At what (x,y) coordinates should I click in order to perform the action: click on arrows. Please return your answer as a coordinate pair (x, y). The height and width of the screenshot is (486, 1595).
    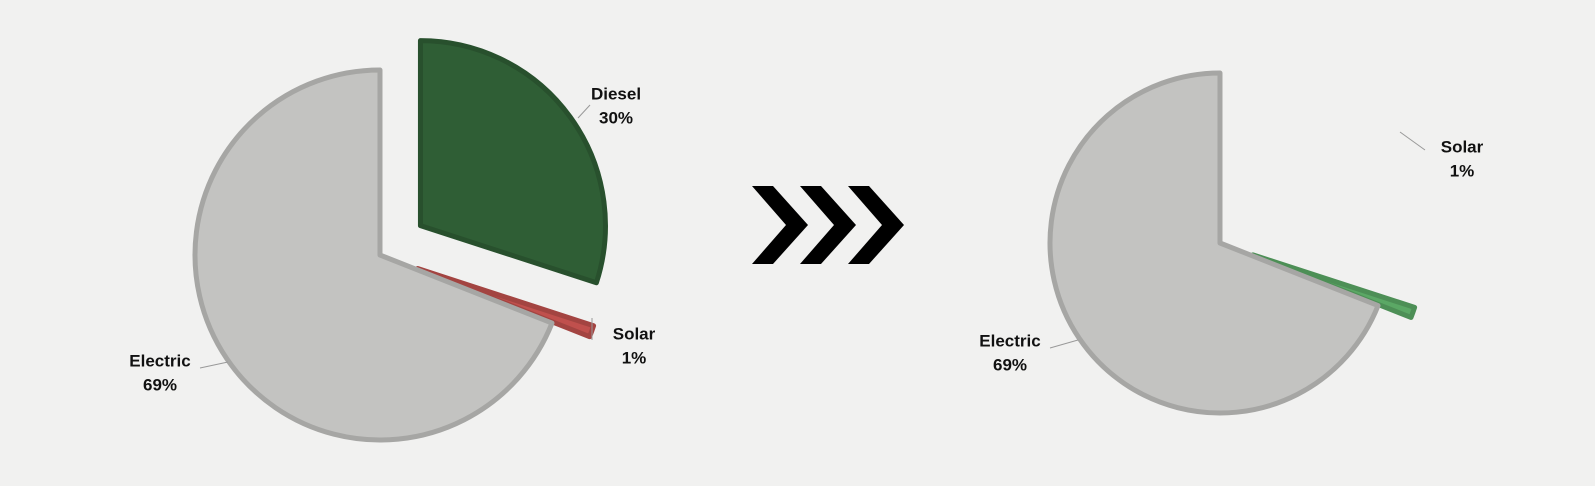
    Looking at the image, I should click on (828, 225).